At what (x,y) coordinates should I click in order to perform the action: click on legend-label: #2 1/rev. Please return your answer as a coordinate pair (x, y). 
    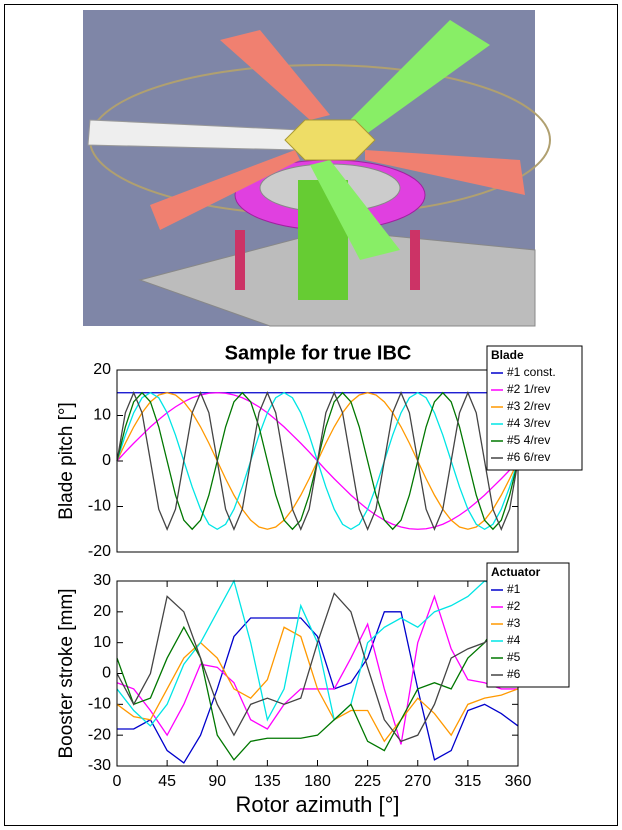
    Looking at the image, I should click on (528, 389).